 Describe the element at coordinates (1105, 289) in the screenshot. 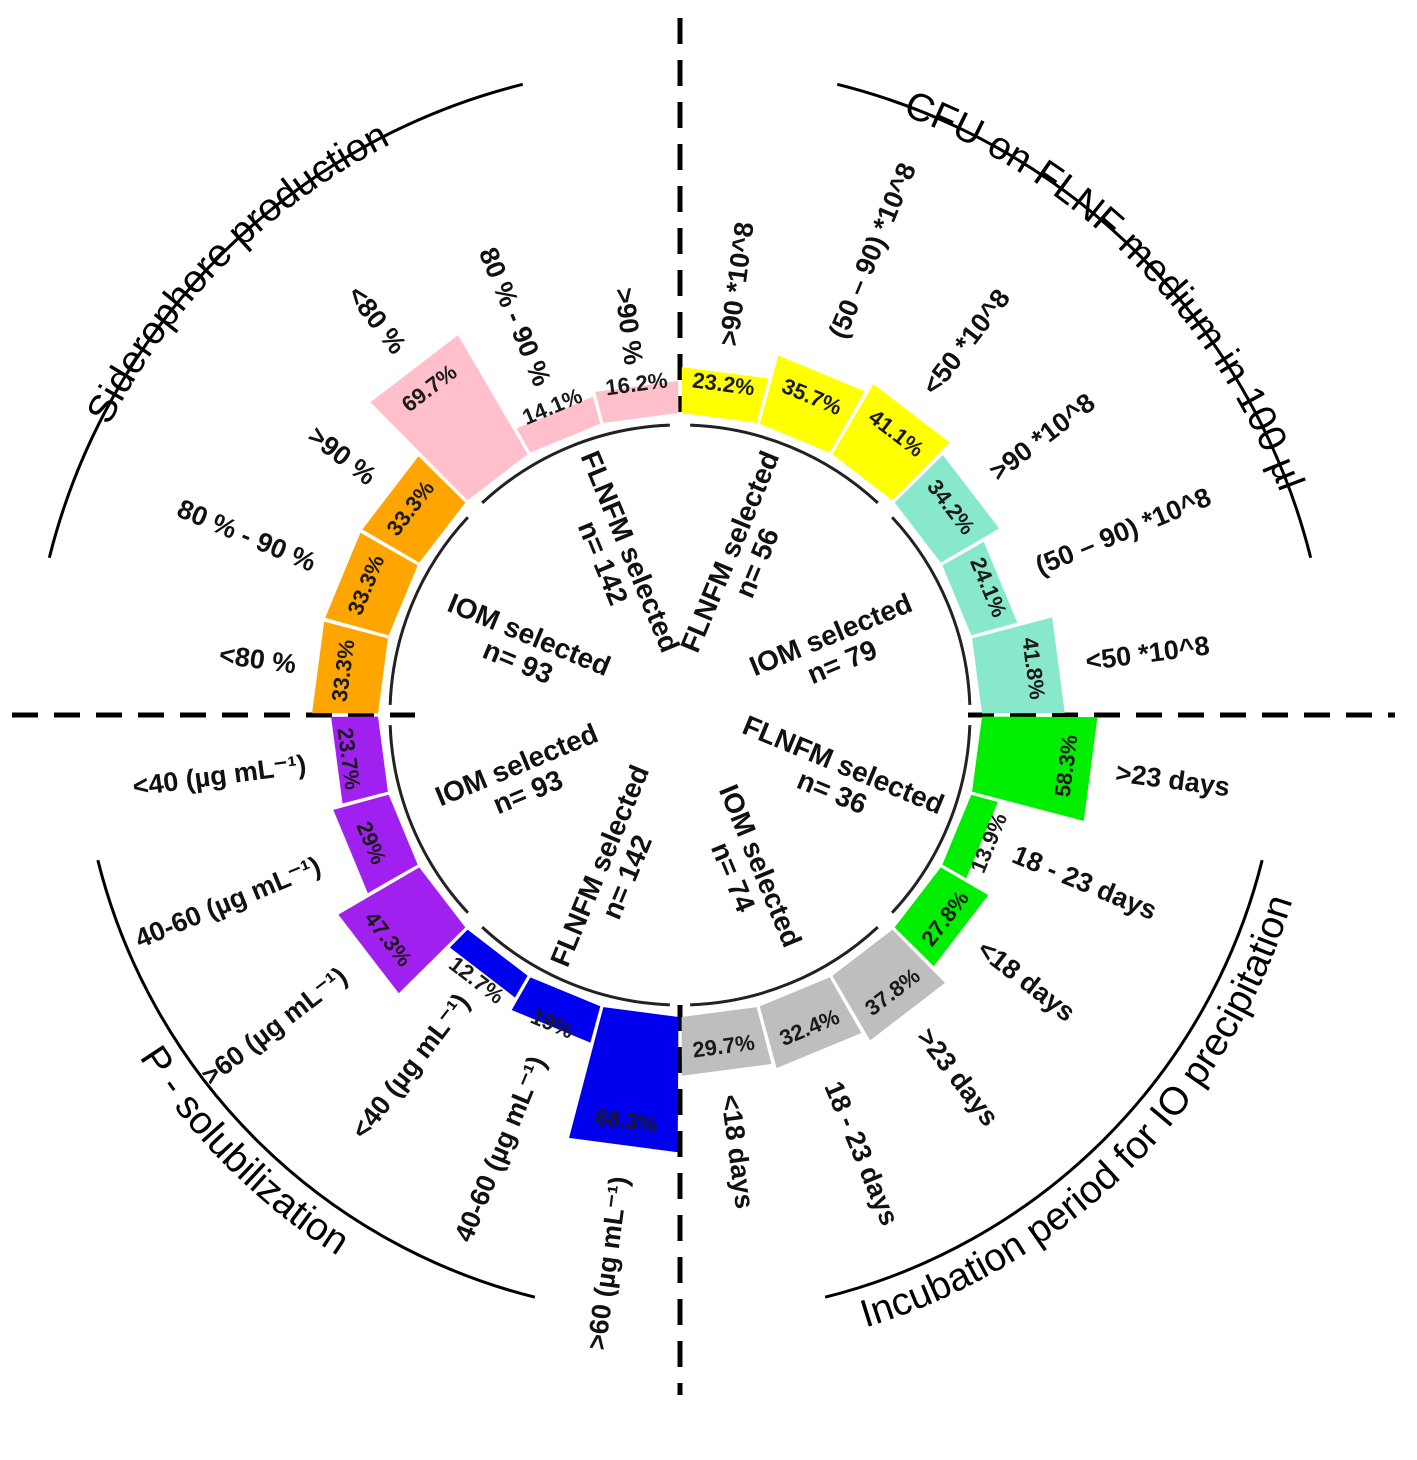

I see `sector-title: CFU on FLNF medium in 100 µl` at that location.